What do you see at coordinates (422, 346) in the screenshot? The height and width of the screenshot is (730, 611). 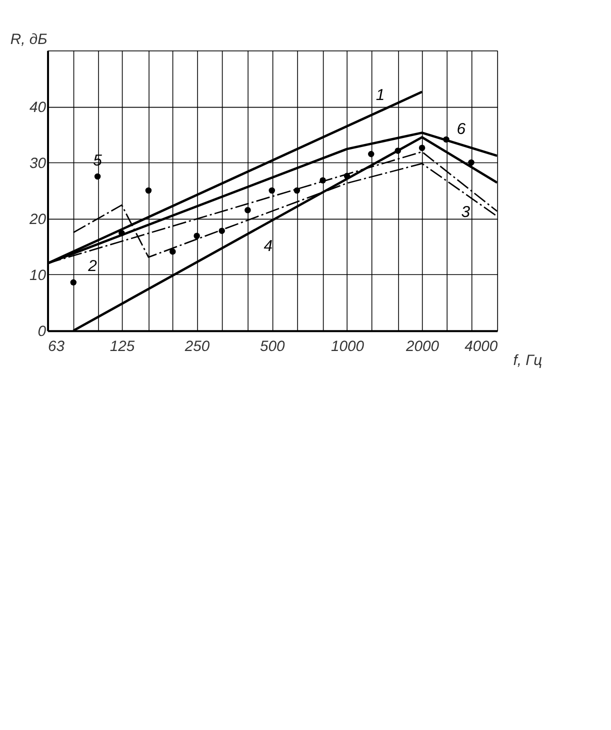 I see `x-tick-label: 2000` at bounding box center [422, 346].